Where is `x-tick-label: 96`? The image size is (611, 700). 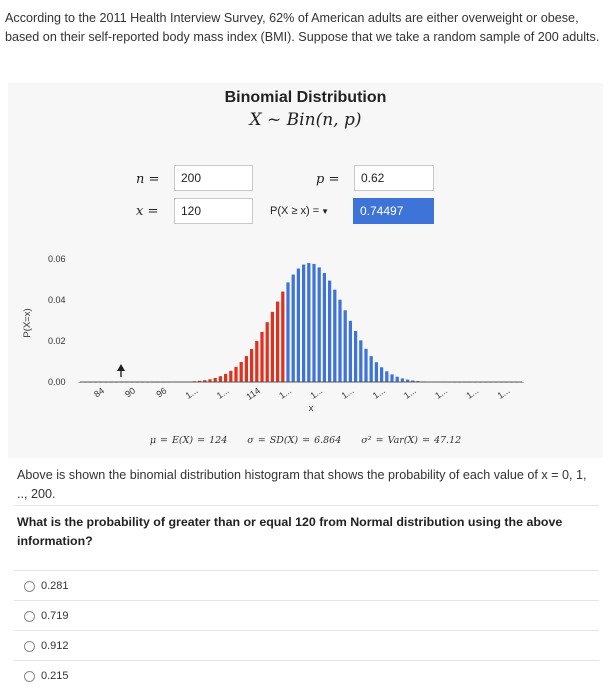 x-tick-label: 96 is located at coordinates (161, 392).